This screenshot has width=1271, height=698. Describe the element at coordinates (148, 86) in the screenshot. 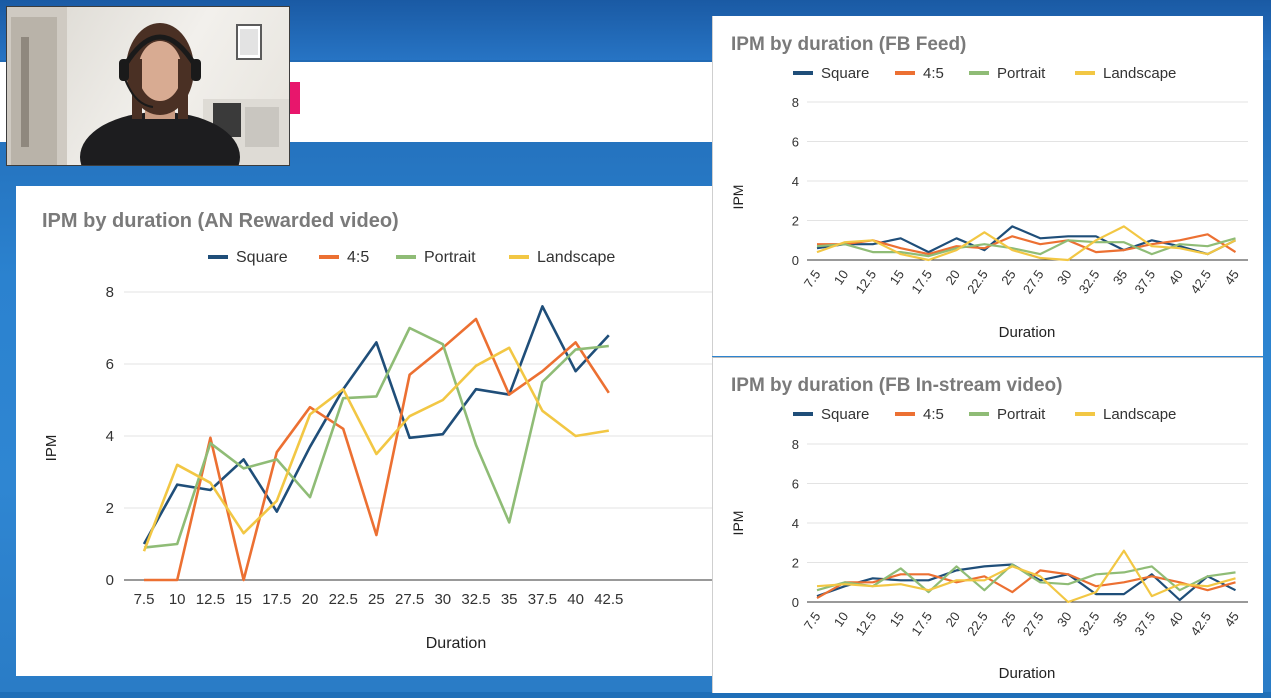

I see `webcam-feed` at that location.